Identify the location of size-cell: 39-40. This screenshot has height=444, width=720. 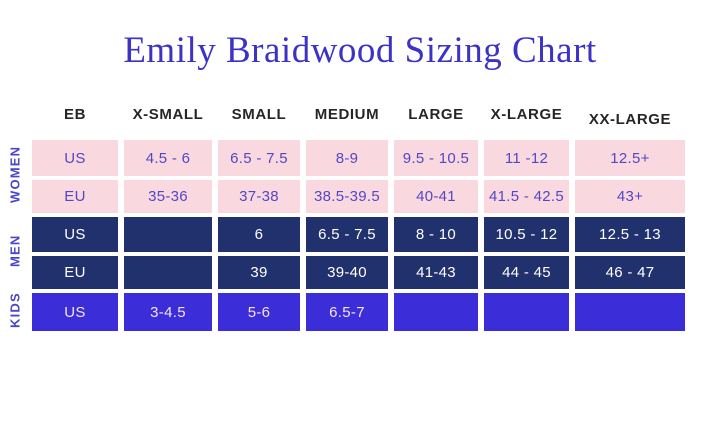
(347, 273).